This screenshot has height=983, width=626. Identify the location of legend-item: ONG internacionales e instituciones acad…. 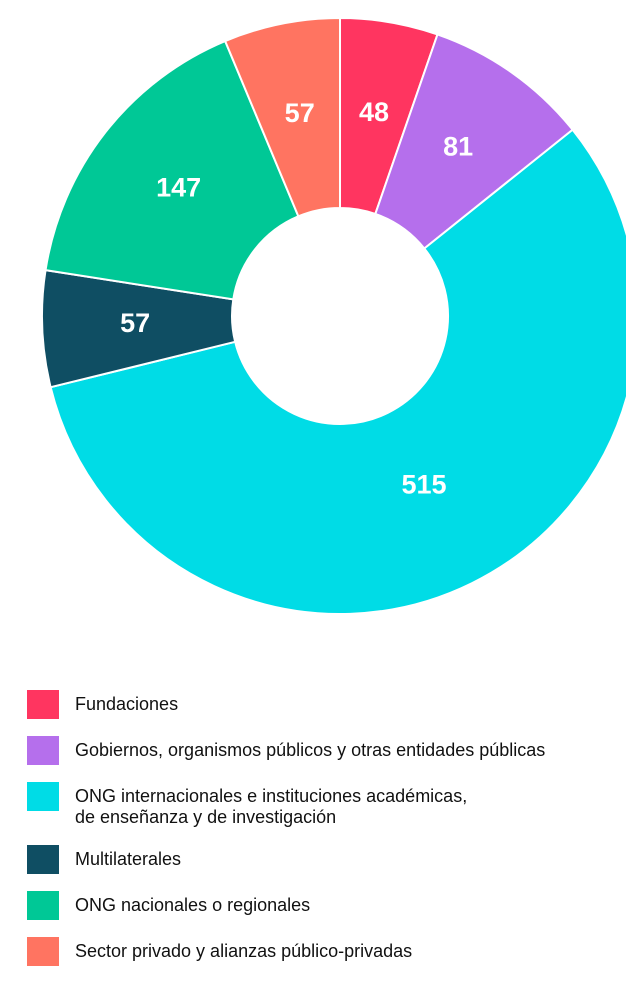
(326, 805).